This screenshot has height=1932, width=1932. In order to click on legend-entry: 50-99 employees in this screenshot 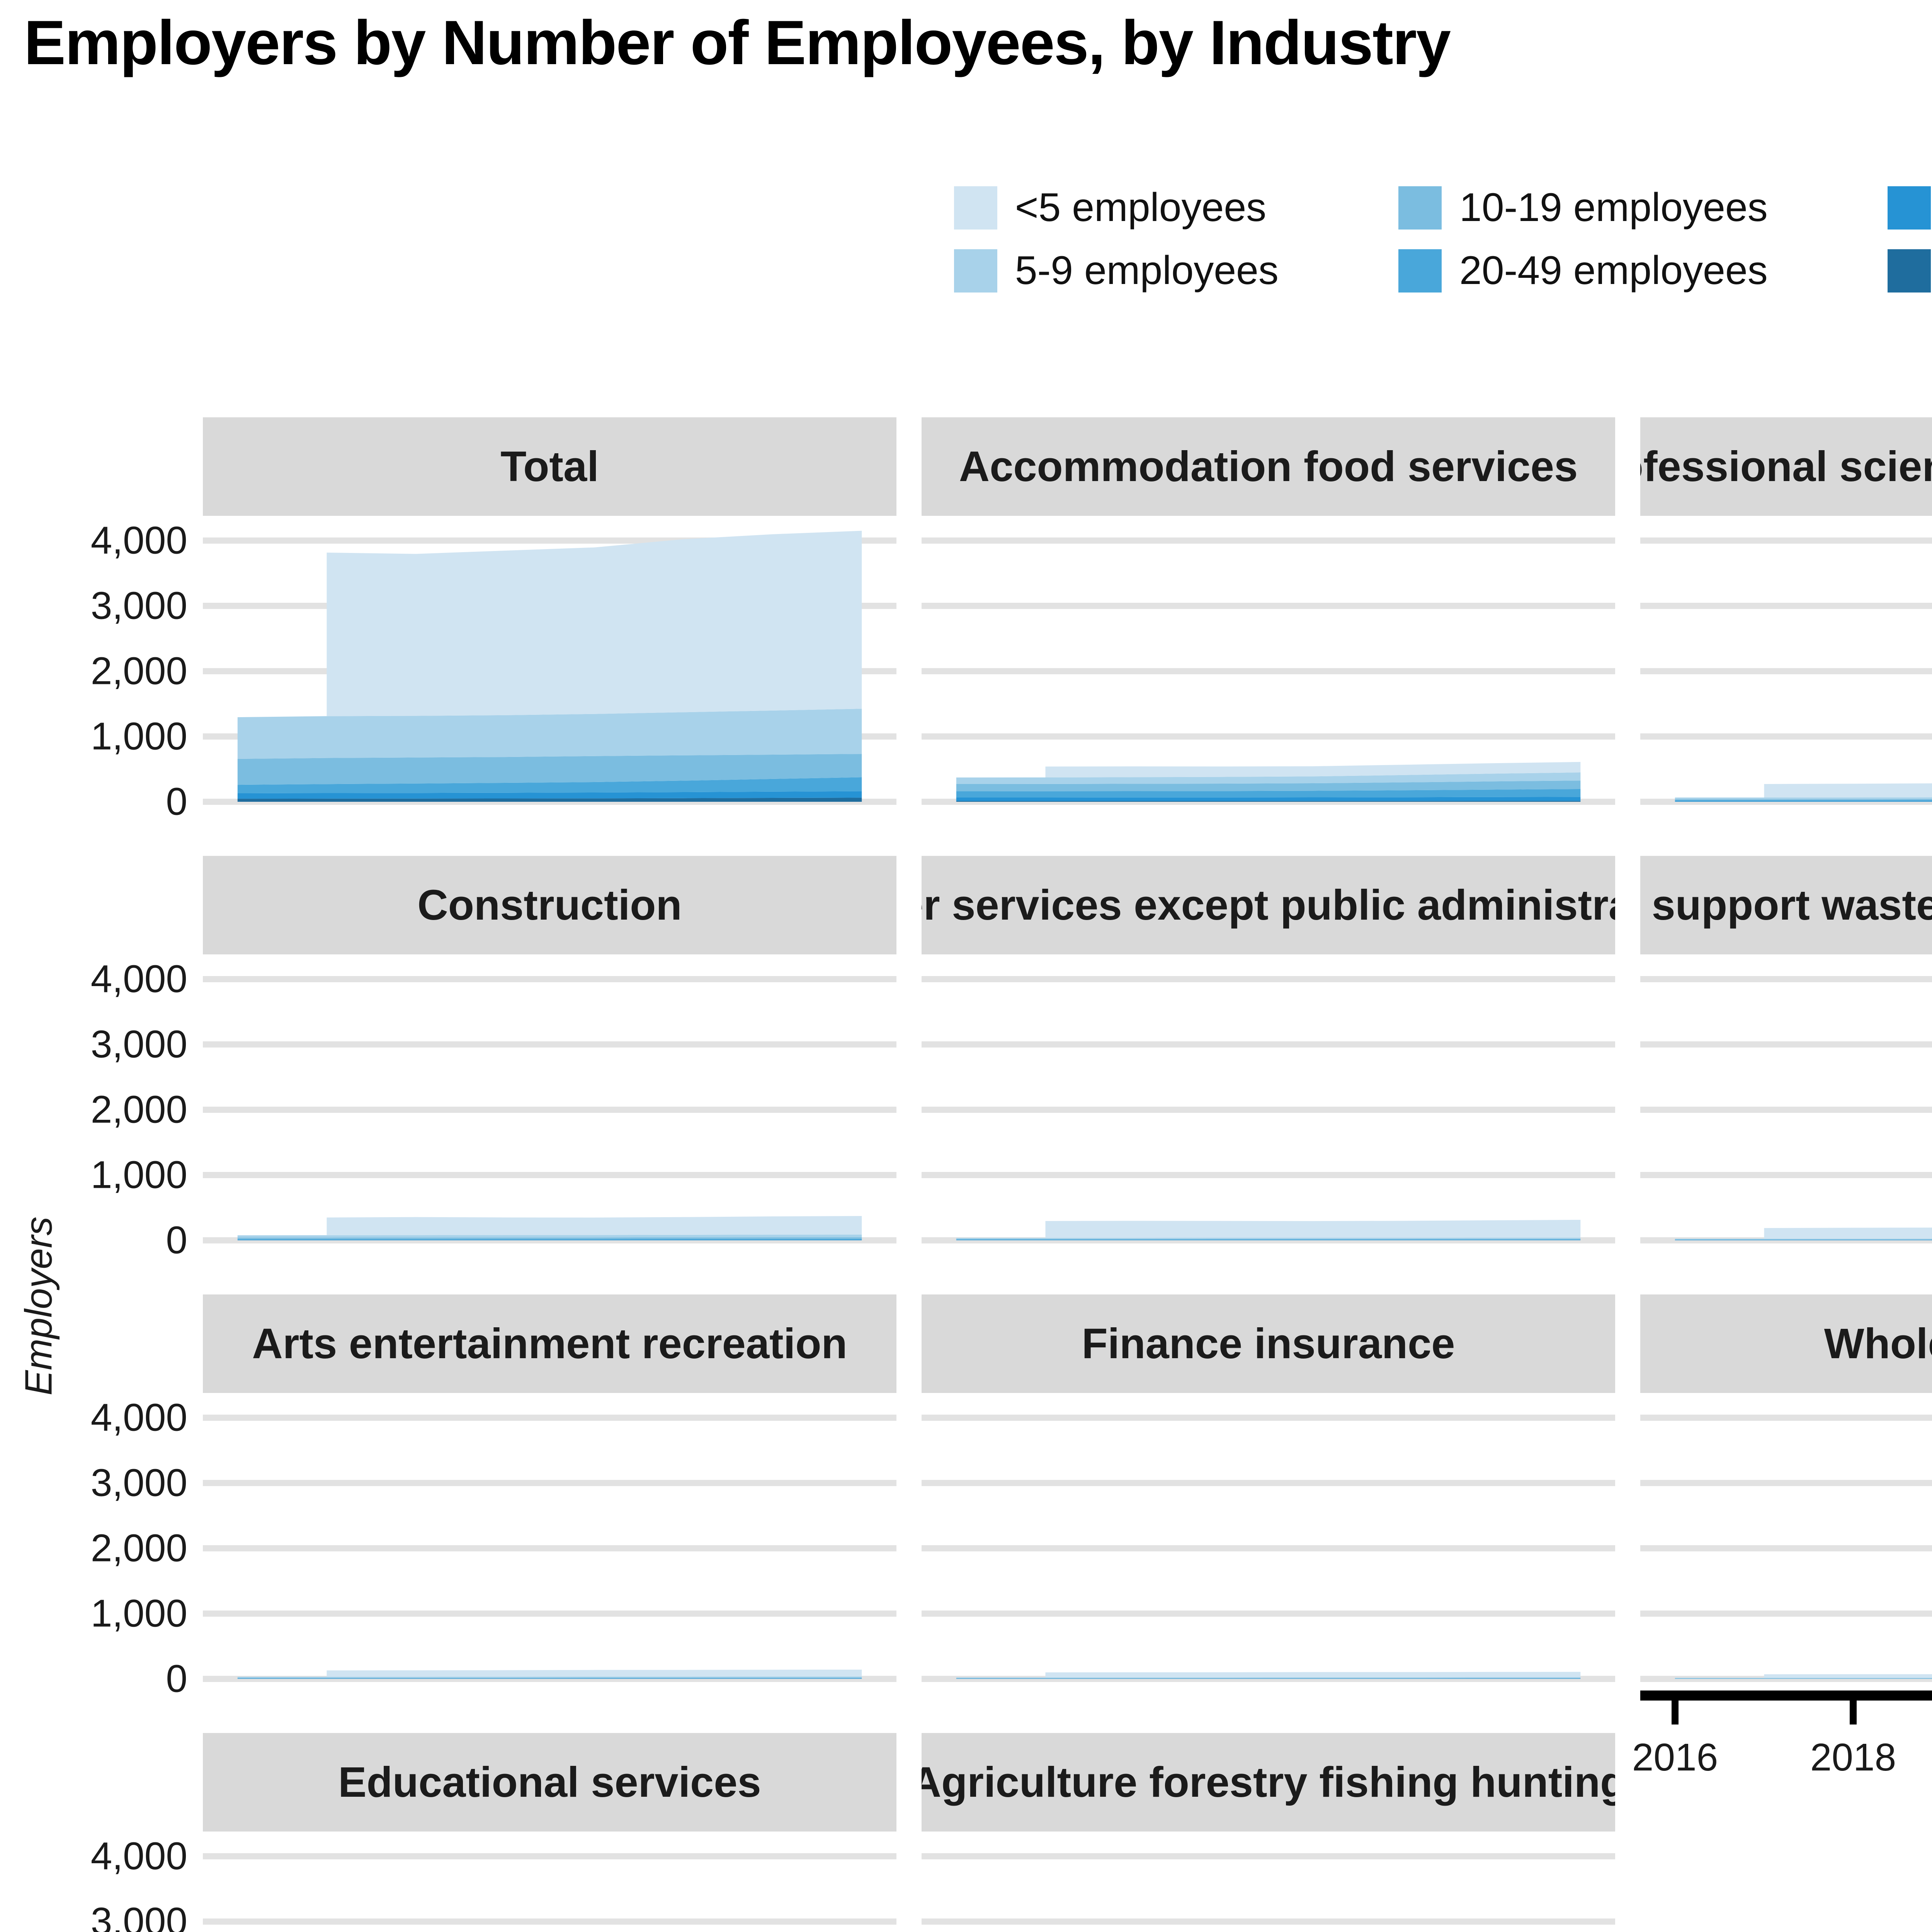, I will do `click(1910, 208)`.